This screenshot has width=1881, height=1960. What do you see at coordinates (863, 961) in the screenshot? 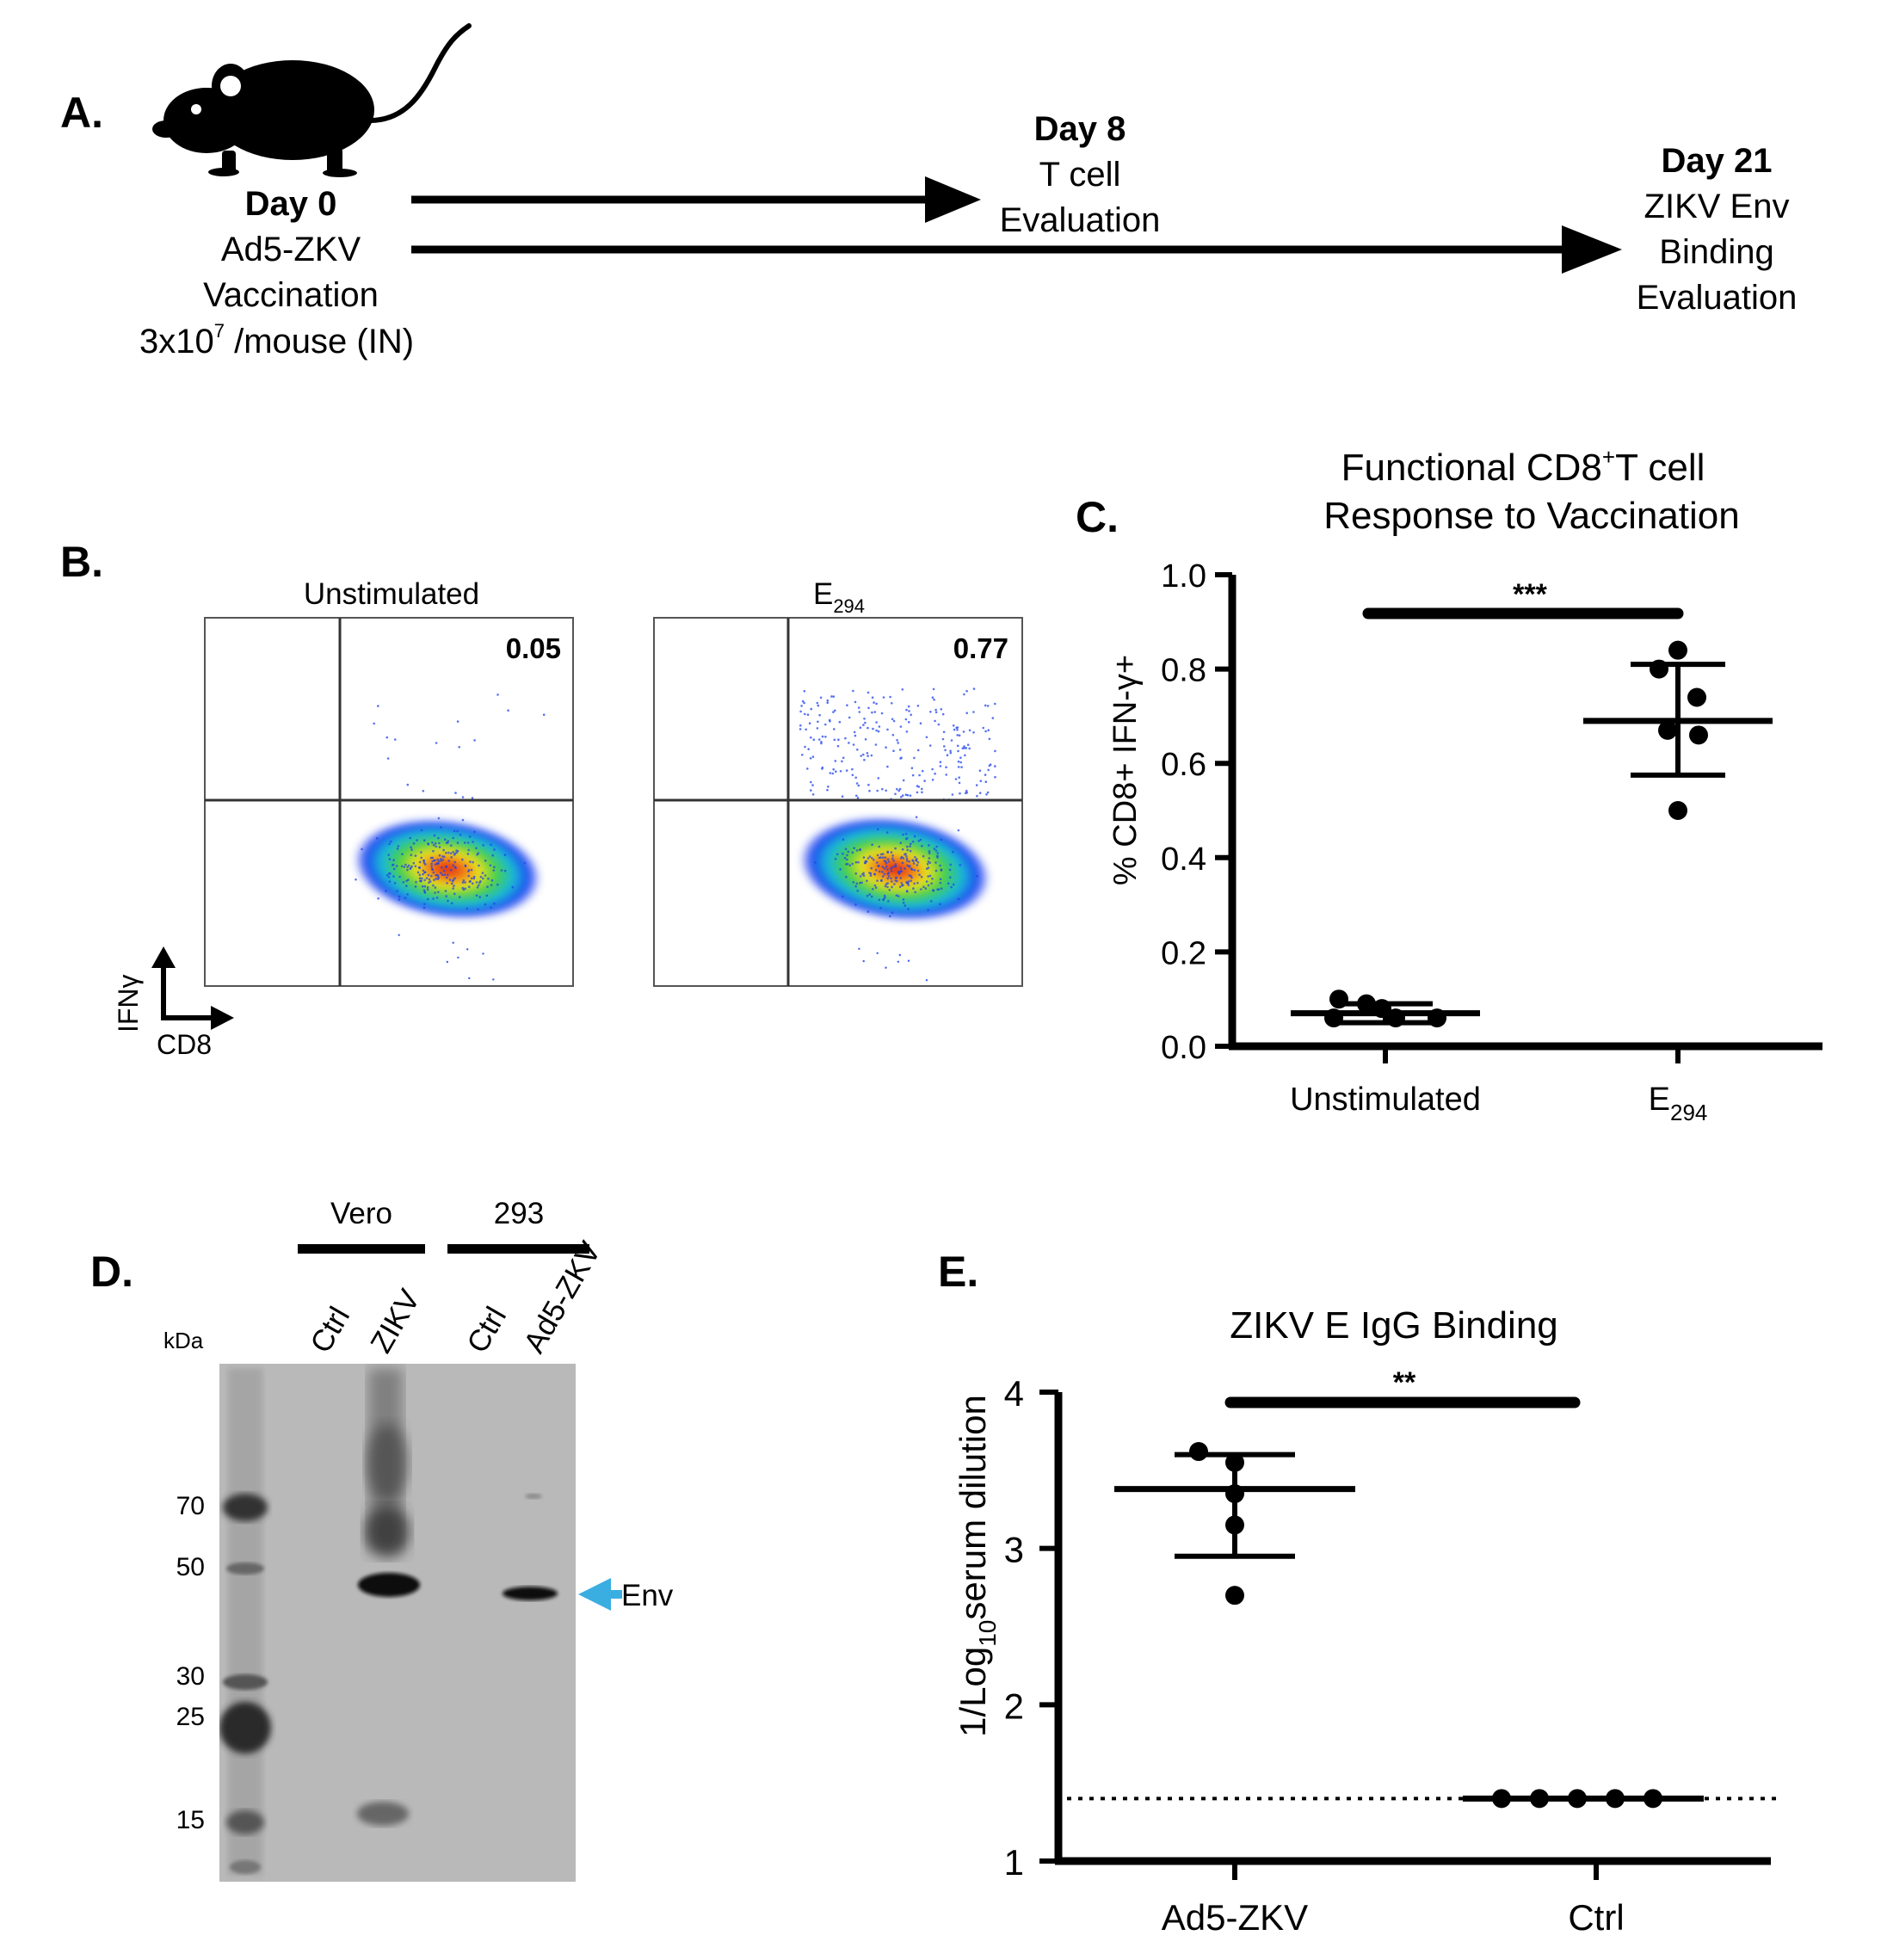
I see `sparse-dot` at bounding box center [863, 961].